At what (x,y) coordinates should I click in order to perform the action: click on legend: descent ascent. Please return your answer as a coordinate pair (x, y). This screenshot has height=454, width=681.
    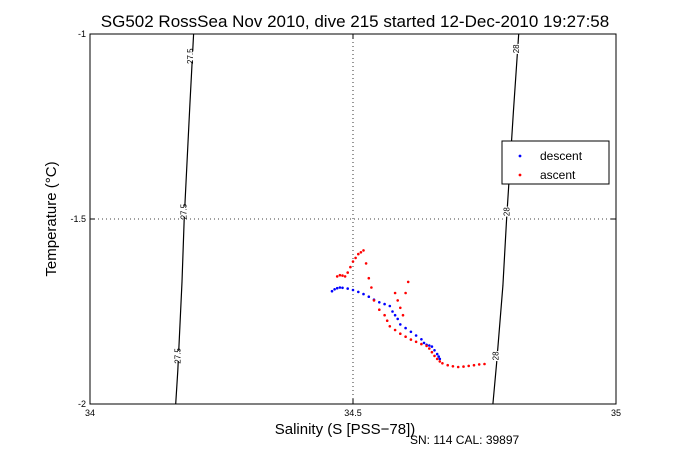
    Looking at the image, I should click on (555, 162).